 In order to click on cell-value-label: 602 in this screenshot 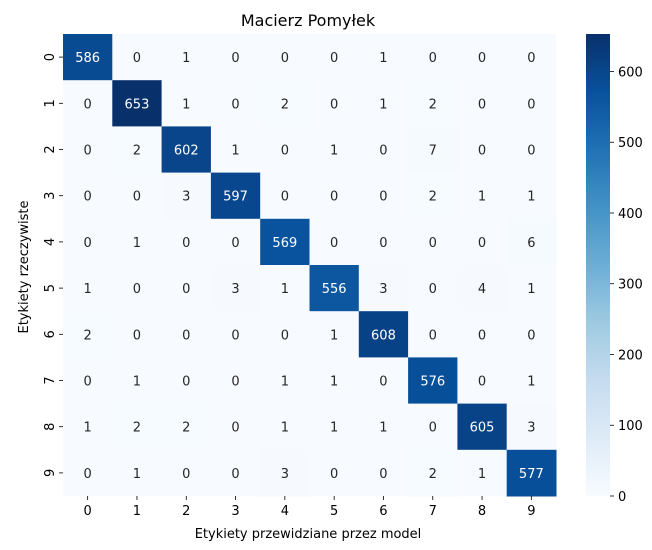, I will do `click(186, 151)`.